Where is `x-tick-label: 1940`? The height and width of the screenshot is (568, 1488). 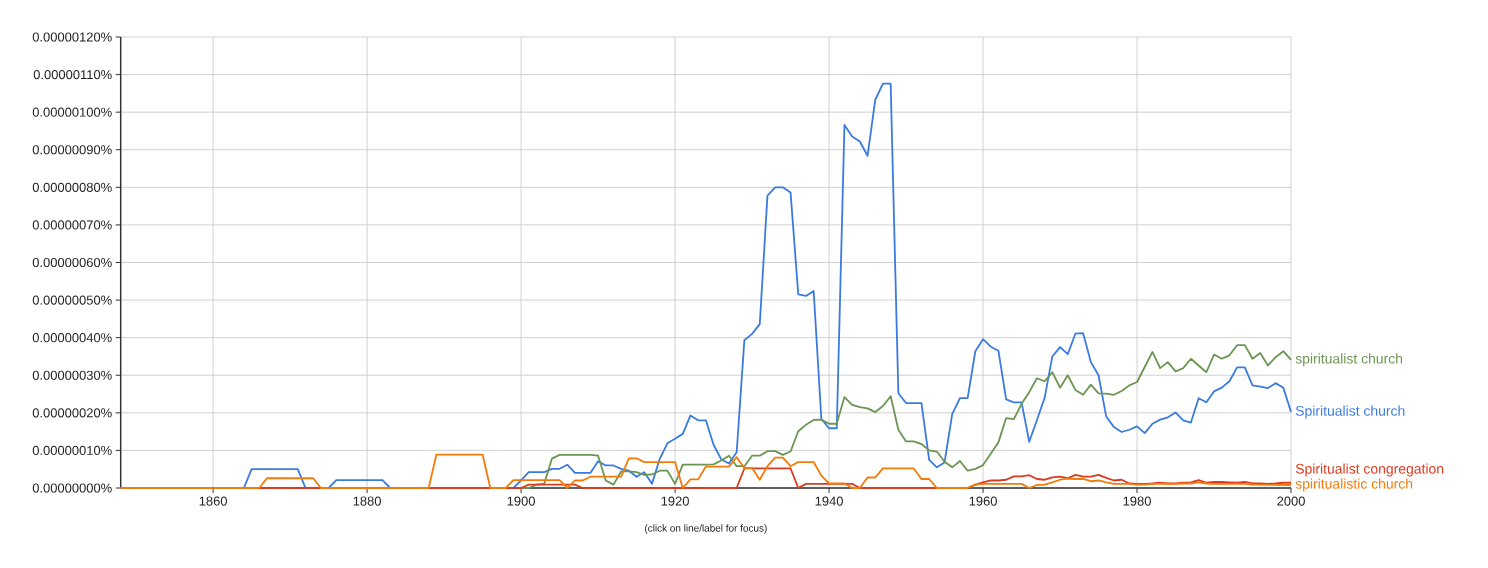
x-tick-label: 1940 is located at coordinates (829, 501).